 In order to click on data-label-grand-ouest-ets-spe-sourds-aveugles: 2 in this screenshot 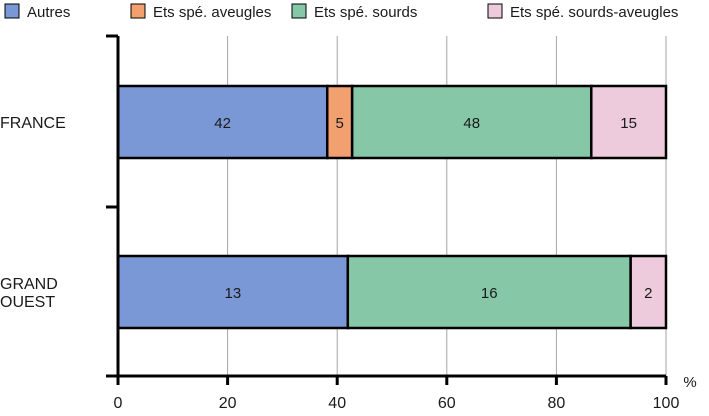, I will do `click(648, 293)`.